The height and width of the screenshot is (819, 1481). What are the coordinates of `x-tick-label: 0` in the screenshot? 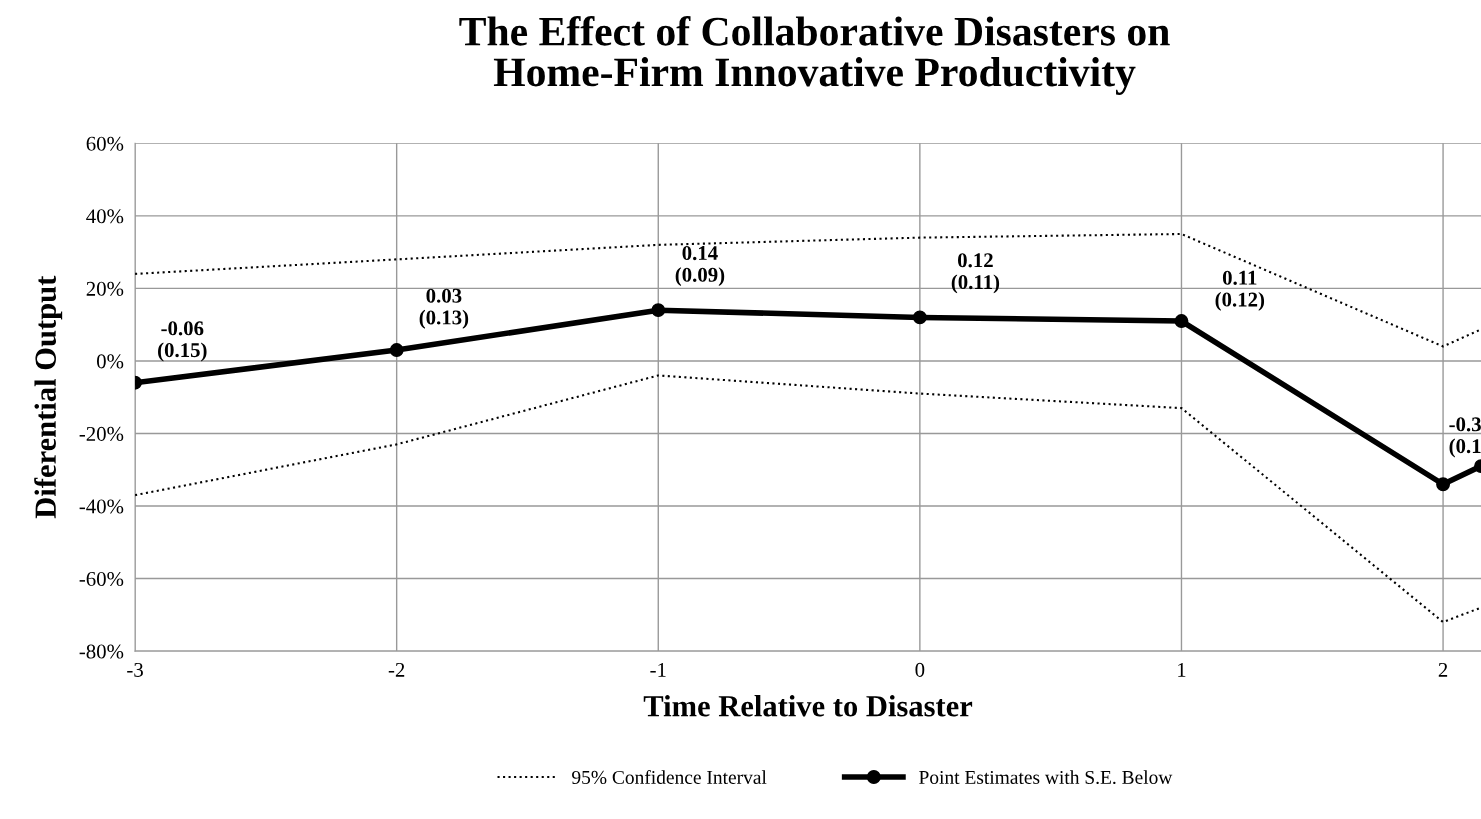 It's located at (920, 669).